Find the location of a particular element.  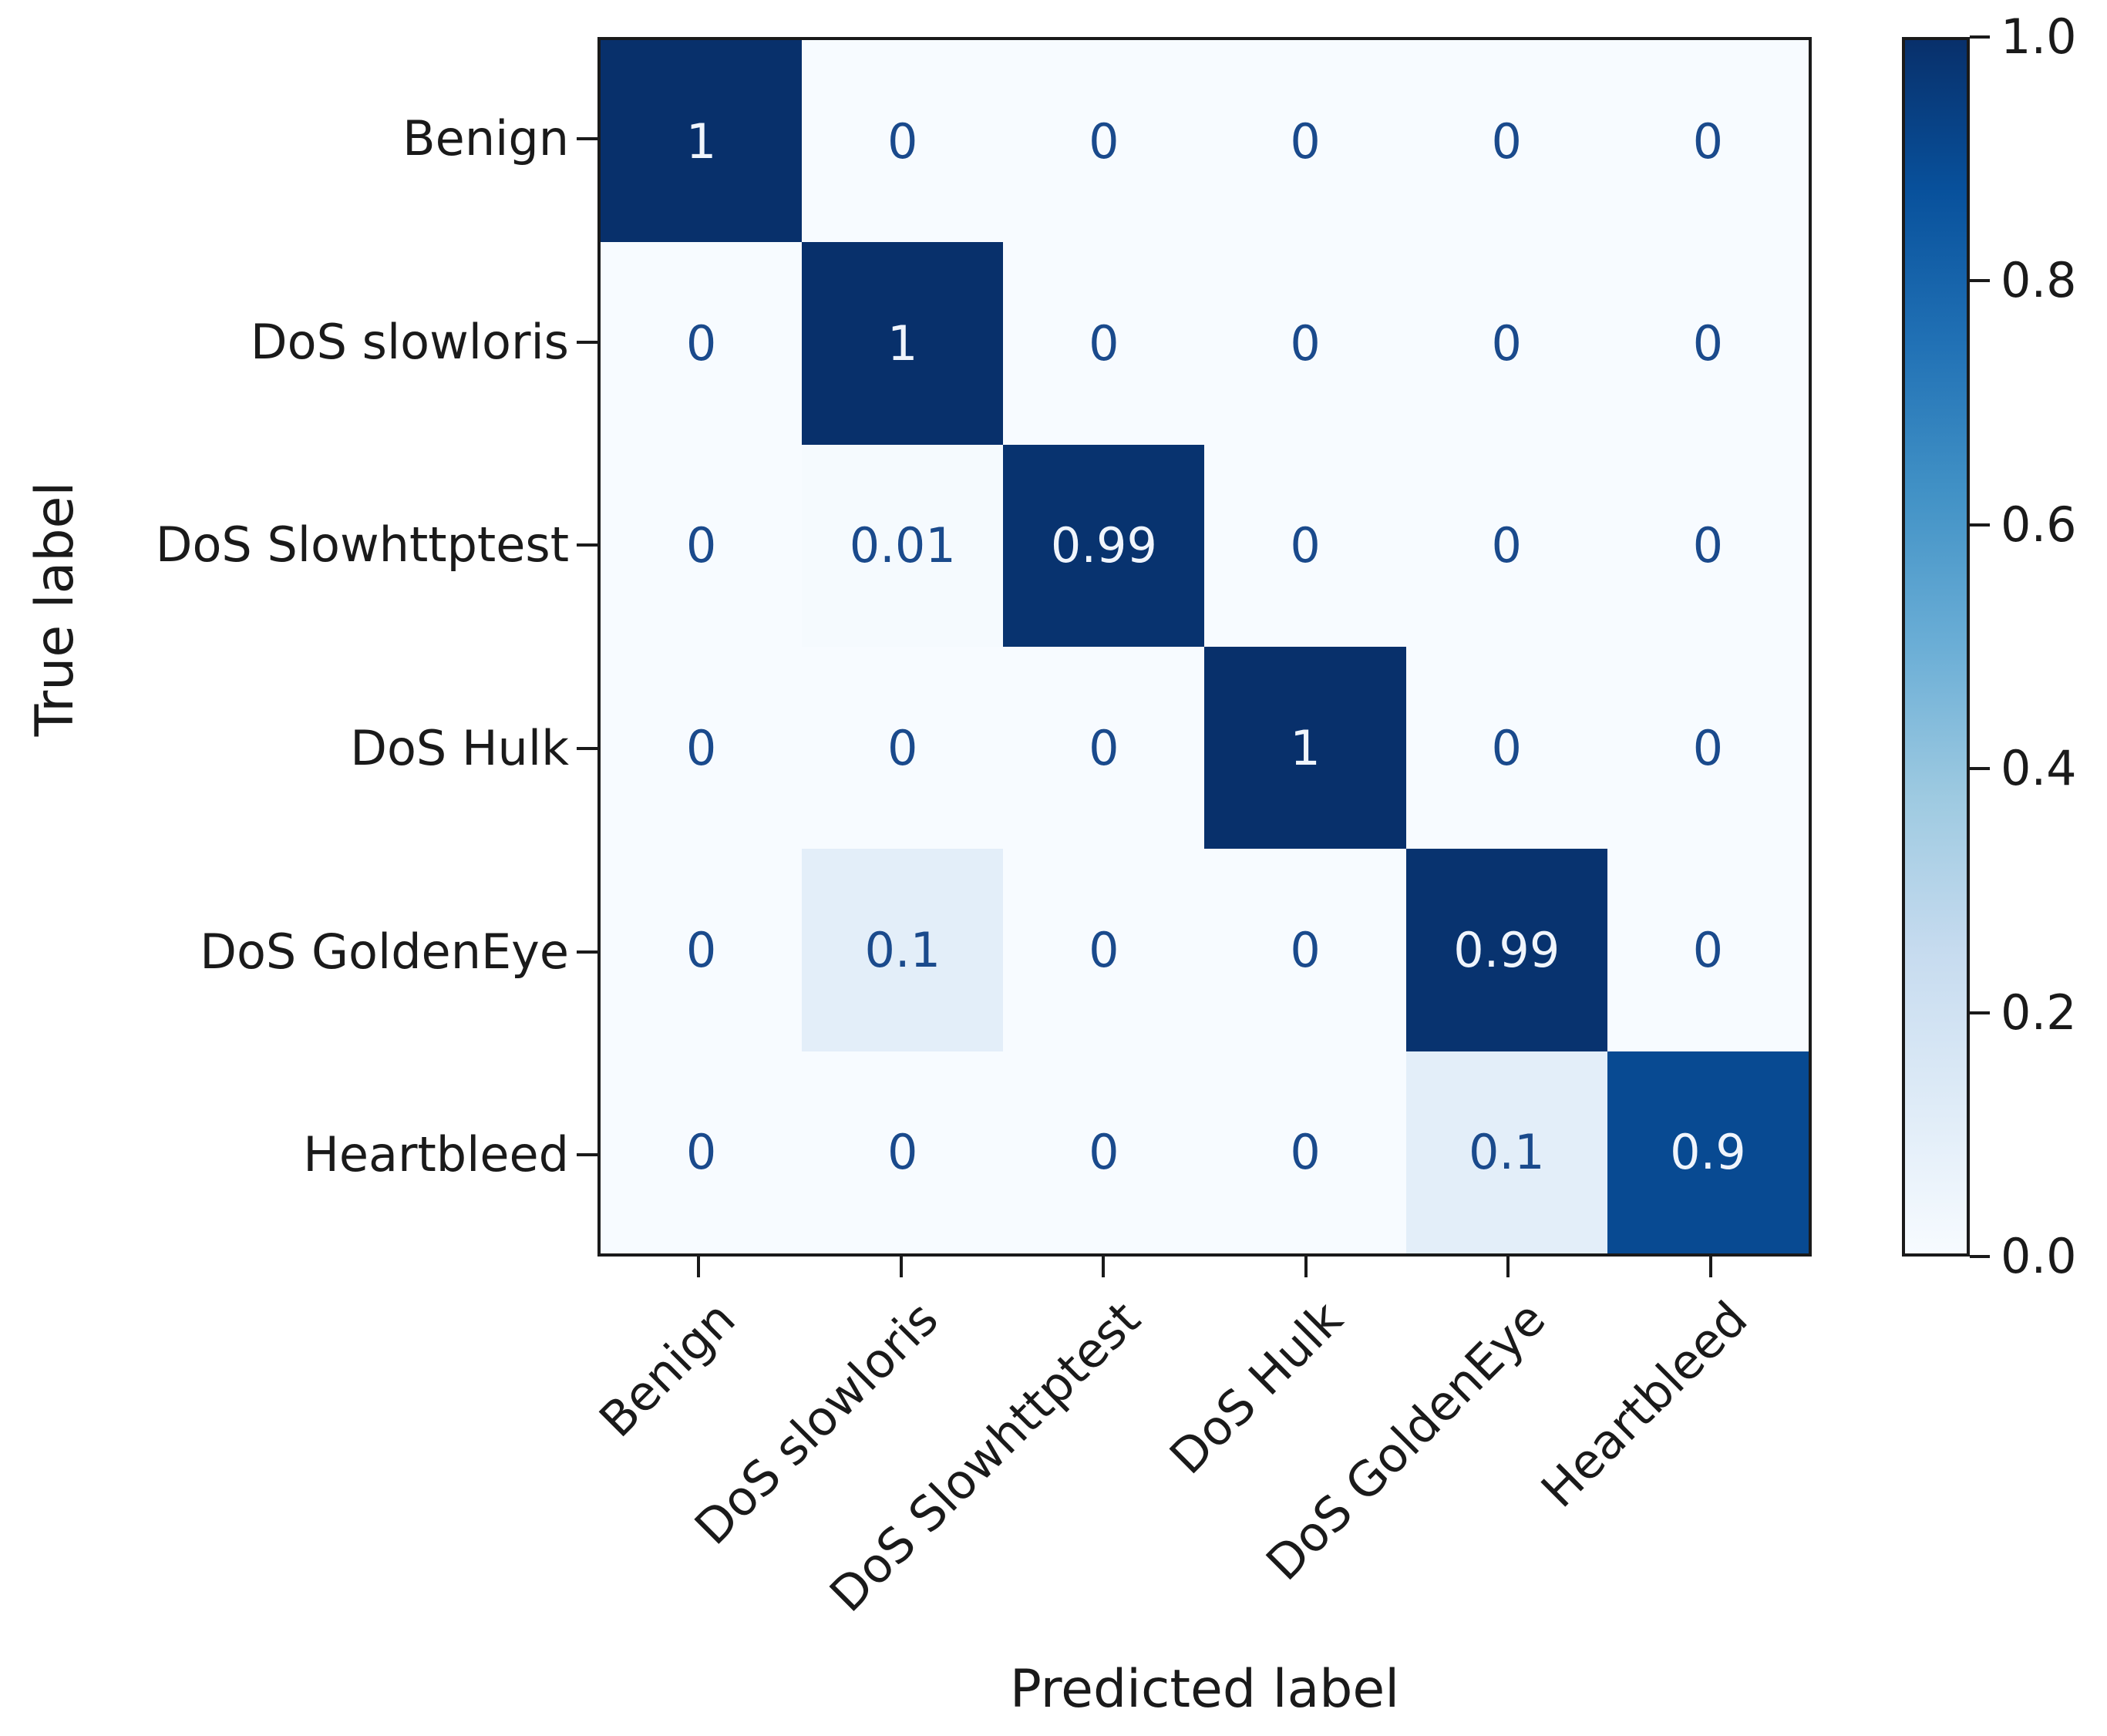

y-tick-label: Benign is located at coordinates (485, 138).